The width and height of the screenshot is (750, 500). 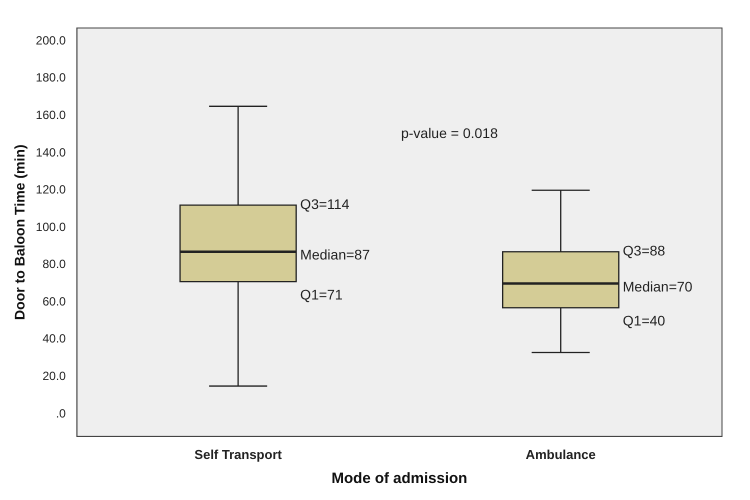 What do you see at coordinates (51, 40) in the screenshot?
I see `y-tick-label: 200.0` at bounding box center [51, 40].